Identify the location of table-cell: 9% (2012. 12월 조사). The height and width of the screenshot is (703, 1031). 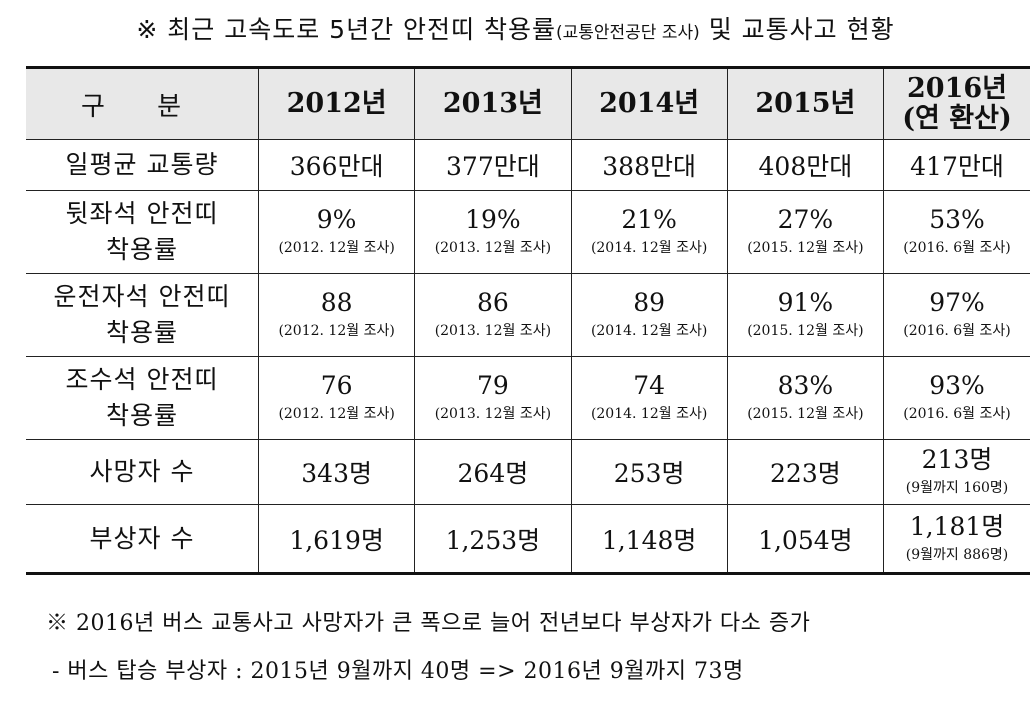
(336, 232).